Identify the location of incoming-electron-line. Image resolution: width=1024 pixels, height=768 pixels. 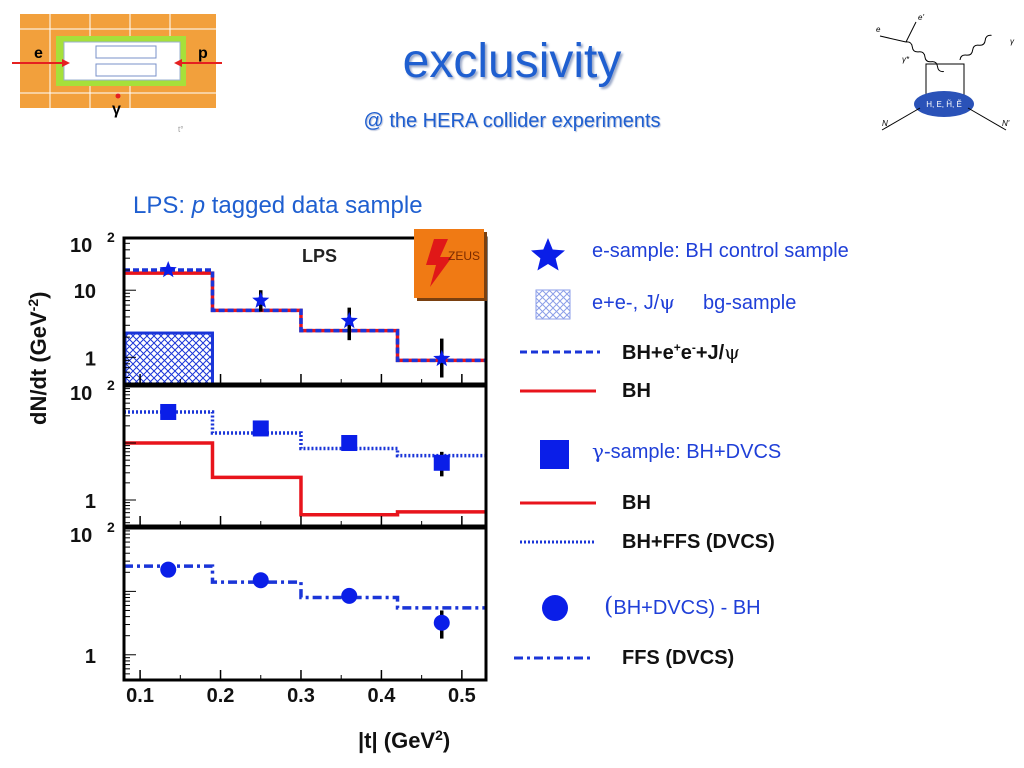
(893, 39).